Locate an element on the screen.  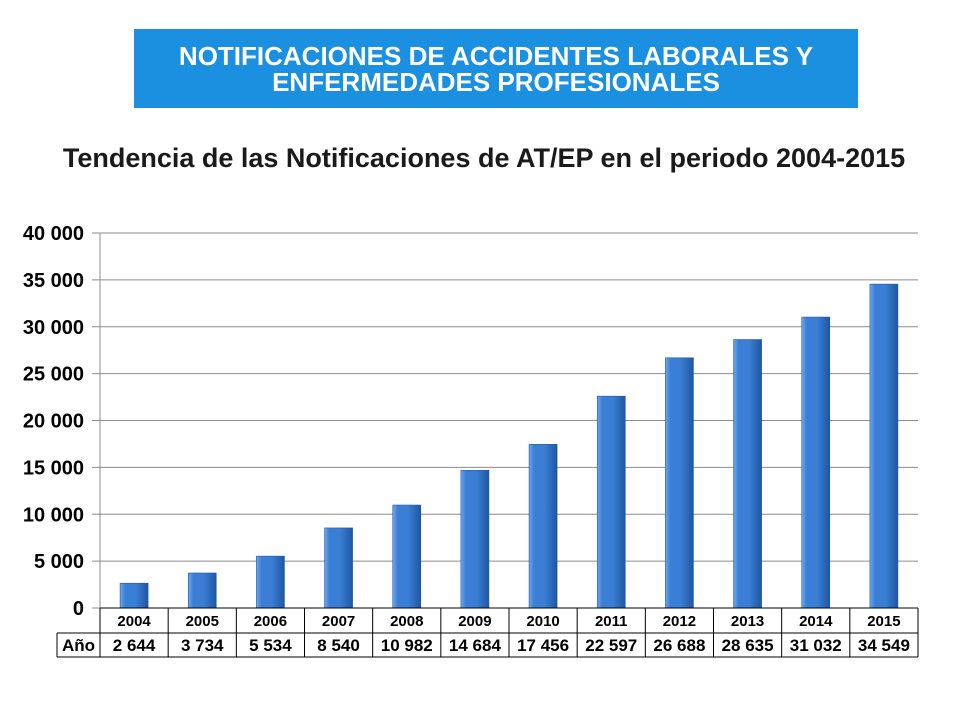
data-label: 34 549 is located at coordinates (884, 645).